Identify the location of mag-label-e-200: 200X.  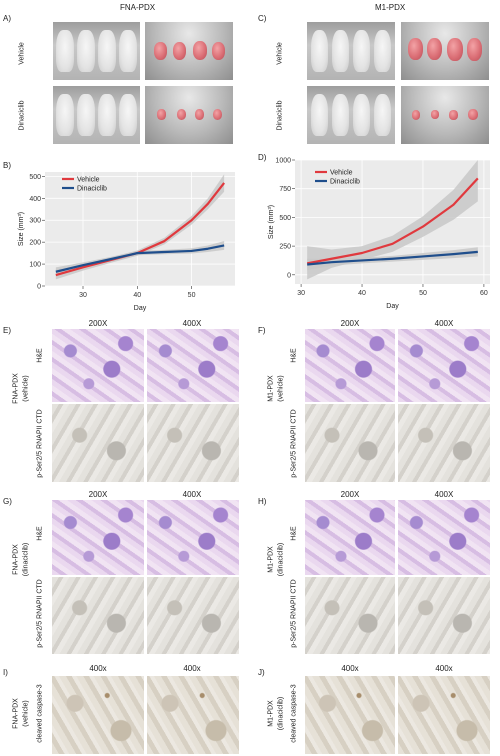
(98, 323).